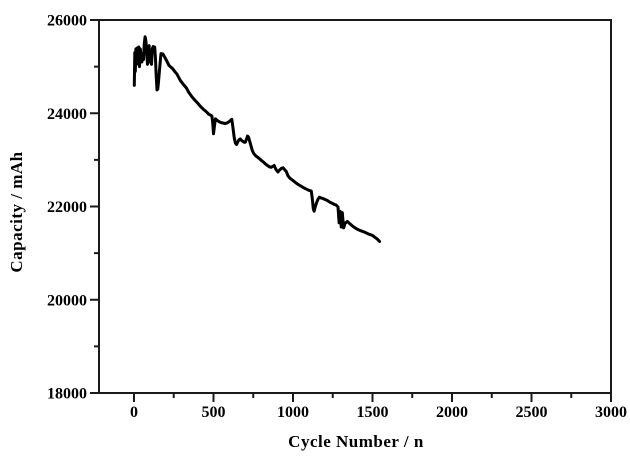  What do you see at coordinates (67, 394) in the screenshot?
I see `y-tick-label: 18000` at bounding box center [67, 394].